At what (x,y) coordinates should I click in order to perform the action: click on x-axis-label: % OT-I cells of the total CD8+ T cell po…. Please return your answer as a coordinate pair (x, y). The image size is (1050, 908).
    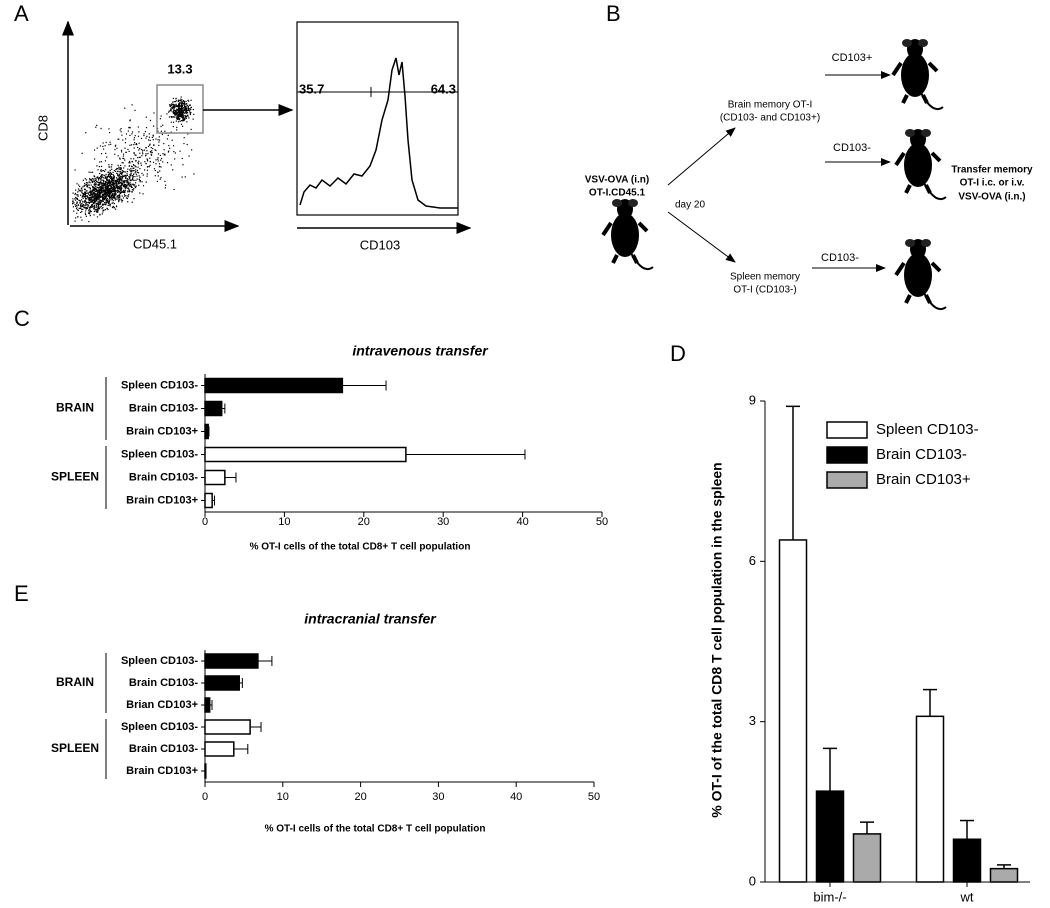
    Looking at the image, I should click on (360, 547).